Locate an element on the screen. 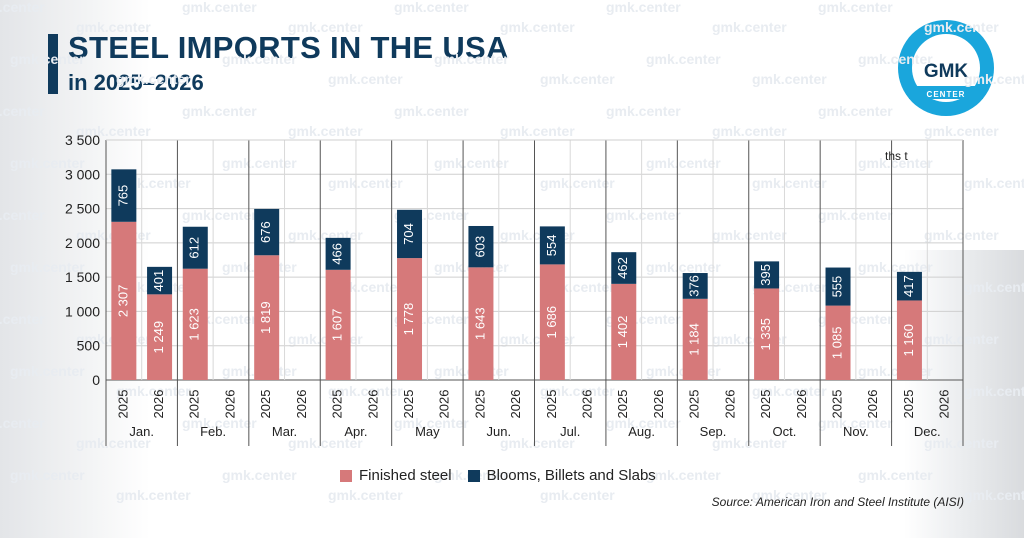 Image resolution: width=1024 pixels, height=538 pixels. month-label: Nov. is located at coordinates (856, 431).